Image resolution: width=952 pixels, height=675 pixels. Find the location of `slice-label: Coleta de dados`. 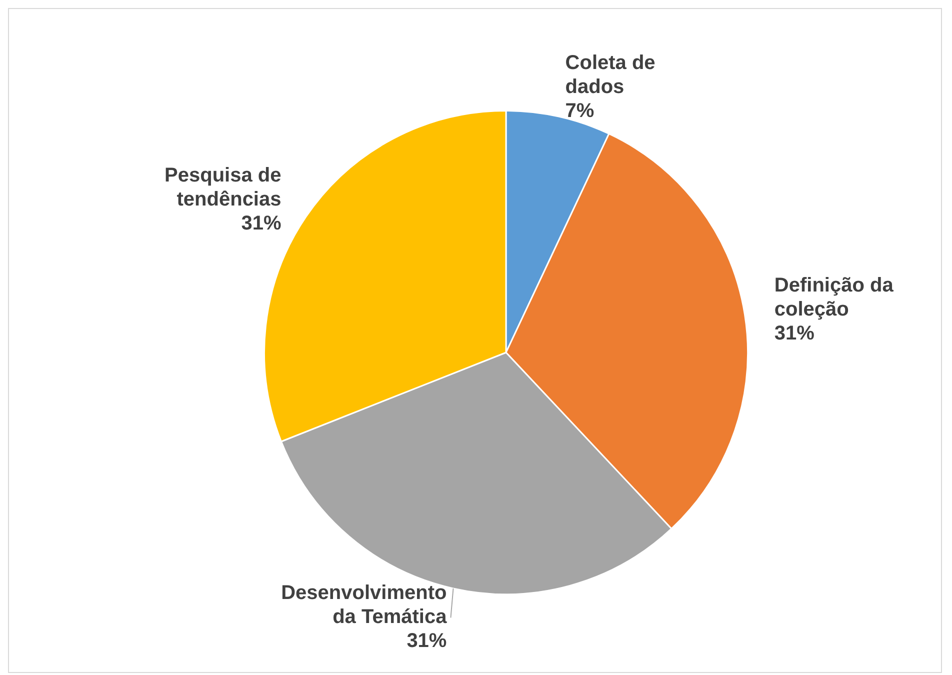

slice-label: Coleta de dados is located at coordinates (610, 75).